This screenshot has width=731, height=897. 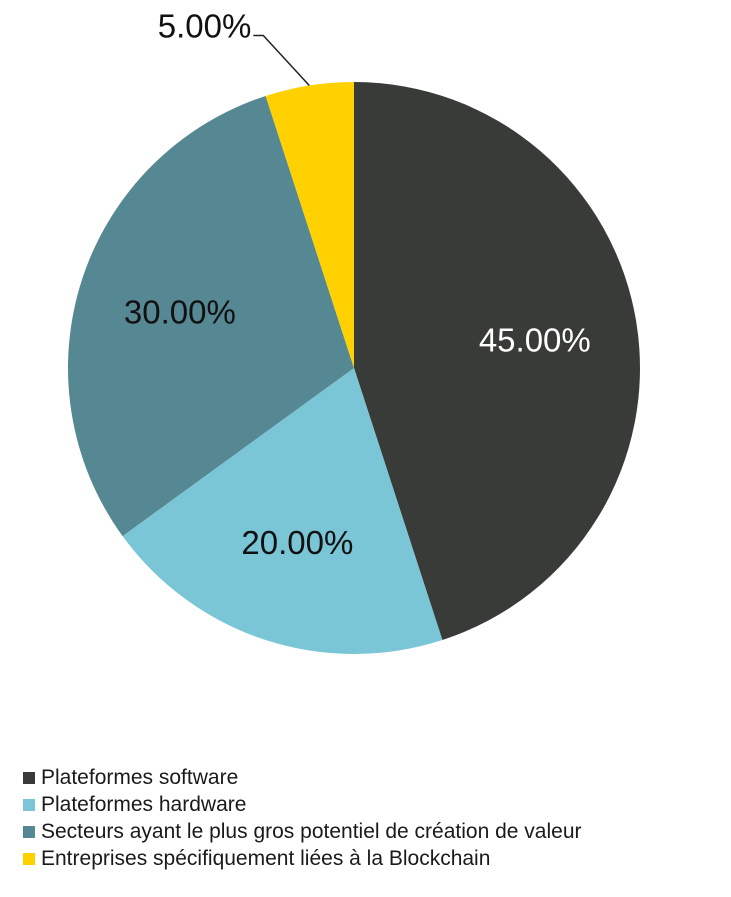 I want to click on legend-label-hardware: Plateformes hardware, so click(x=144, y=804).